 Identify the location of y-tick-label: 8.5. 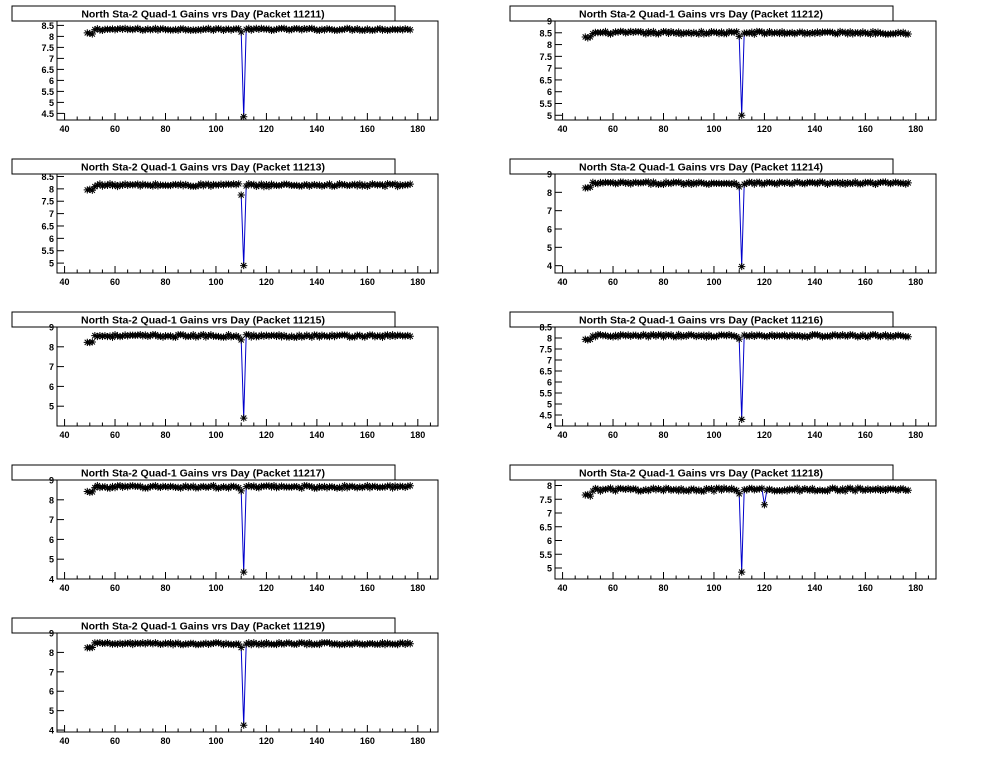
(47, 26).